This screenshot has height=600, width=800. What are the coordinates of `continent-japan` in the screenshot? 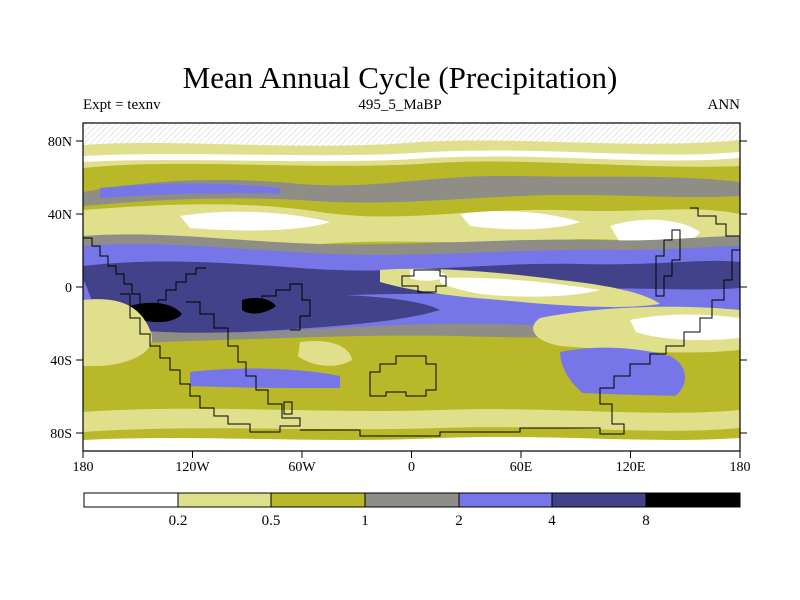 It's located at (715, 222).